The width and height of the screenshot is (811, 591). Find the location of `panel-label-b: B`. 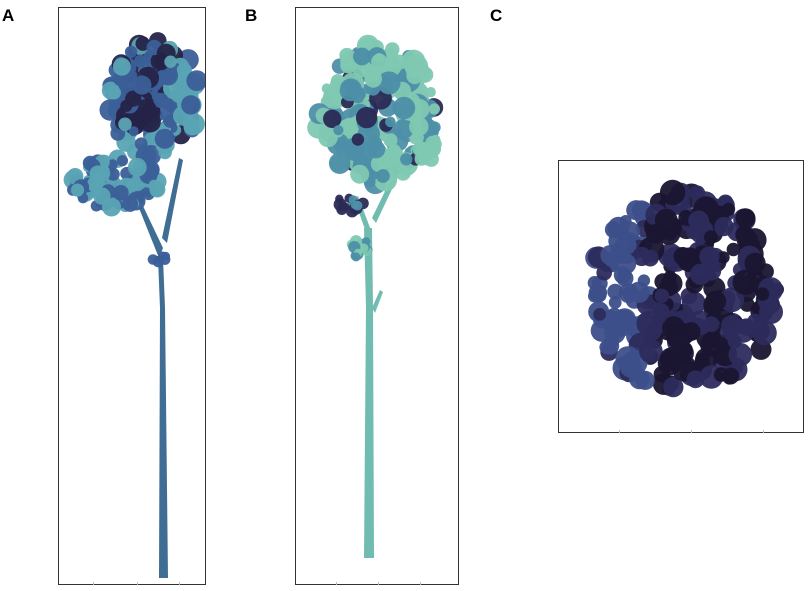

panel-label-b: B is located at coordinates (251, 15).